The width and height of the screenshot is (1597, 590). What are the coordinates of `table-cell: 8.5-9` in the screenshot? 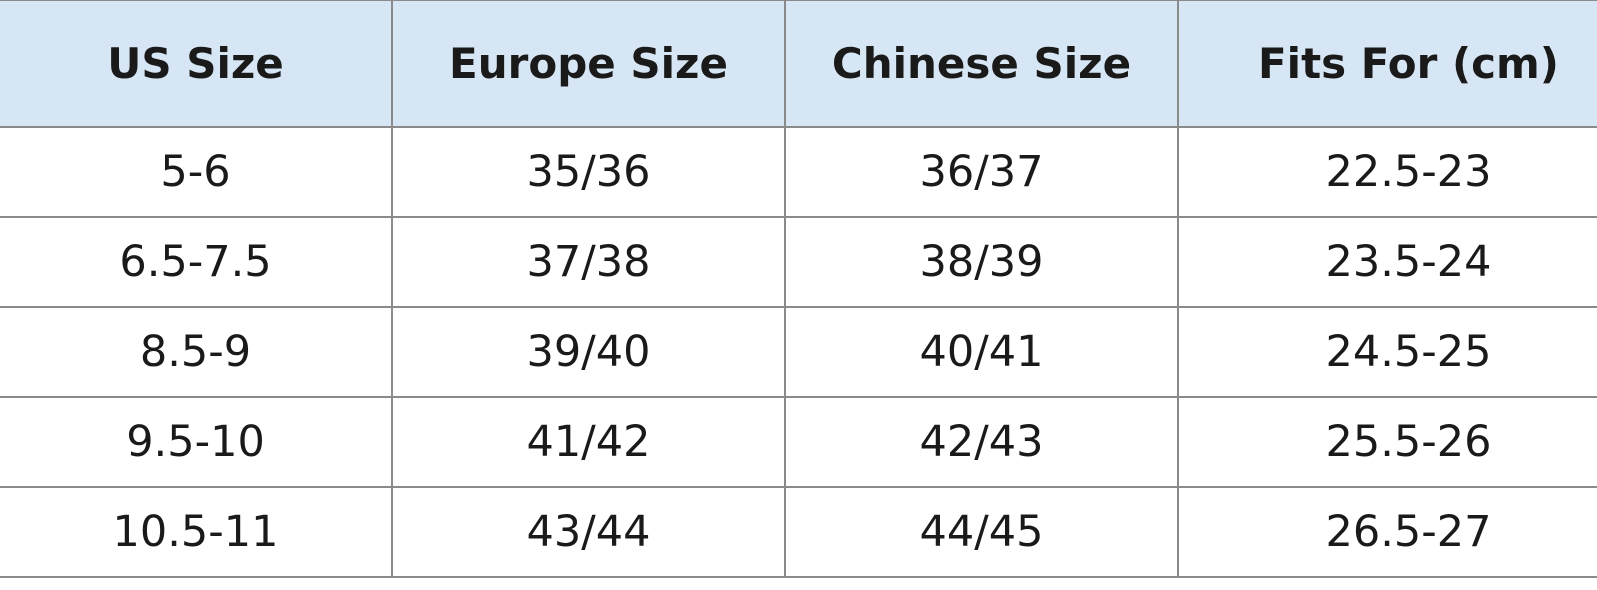 It's located at (196, 352).